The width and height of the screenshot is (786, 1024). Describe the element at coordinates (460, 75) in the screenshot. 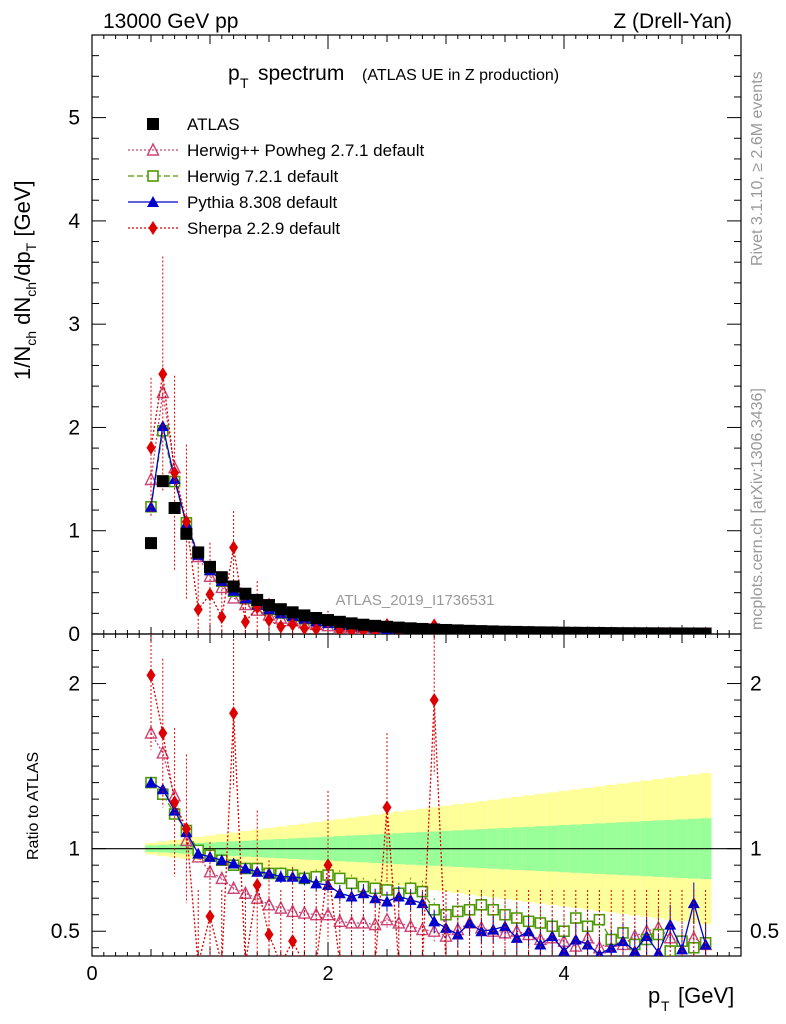

I see `title-note: (ATLAS UE in Z production)` at that location.